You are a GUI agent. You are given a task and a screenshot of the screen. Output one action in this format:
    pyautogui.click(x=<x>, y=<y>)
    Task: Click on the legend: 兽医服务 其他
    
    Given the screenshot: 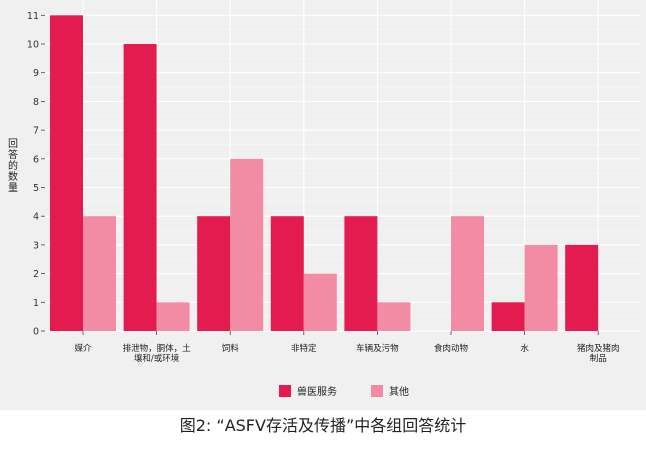 What is the action you would take?
    pyautogui.click(x=344, y=391)
    